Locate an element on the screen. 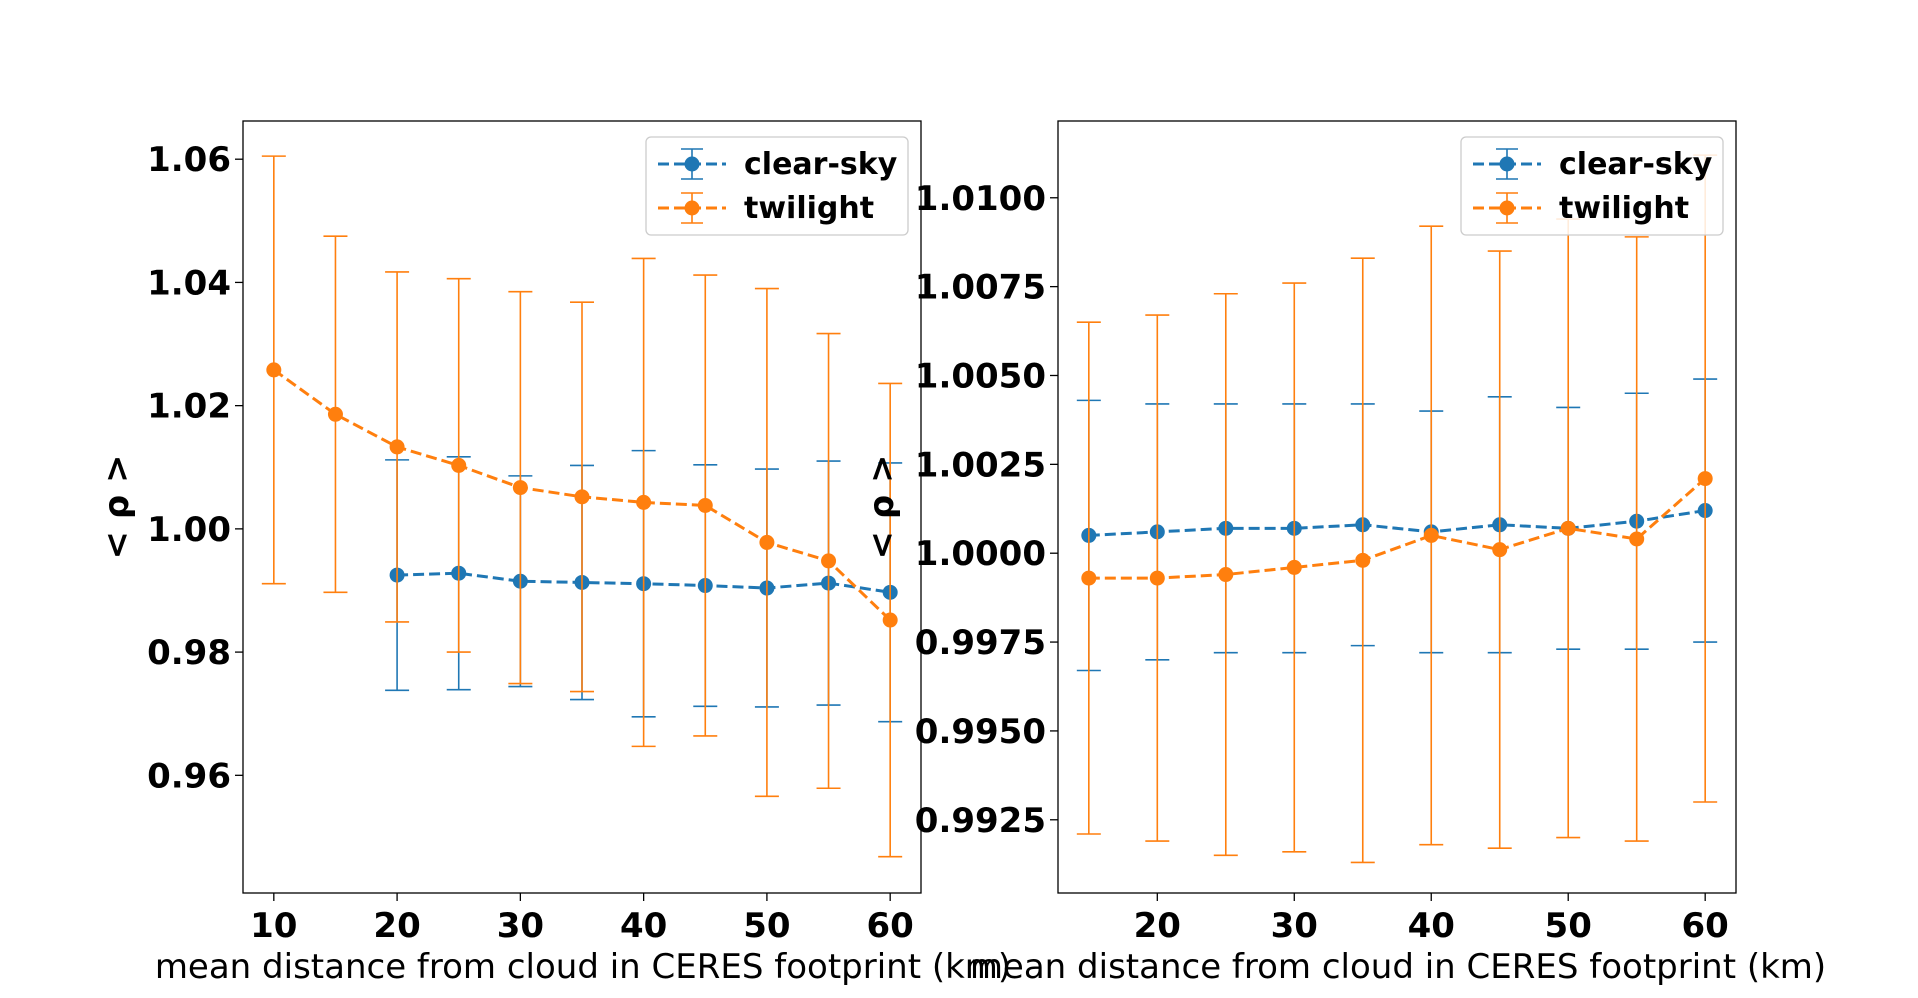 The width and height of the screenshot is (1918, 998). y-tick-label: 1.0075 is located at coordinates (980, 288).